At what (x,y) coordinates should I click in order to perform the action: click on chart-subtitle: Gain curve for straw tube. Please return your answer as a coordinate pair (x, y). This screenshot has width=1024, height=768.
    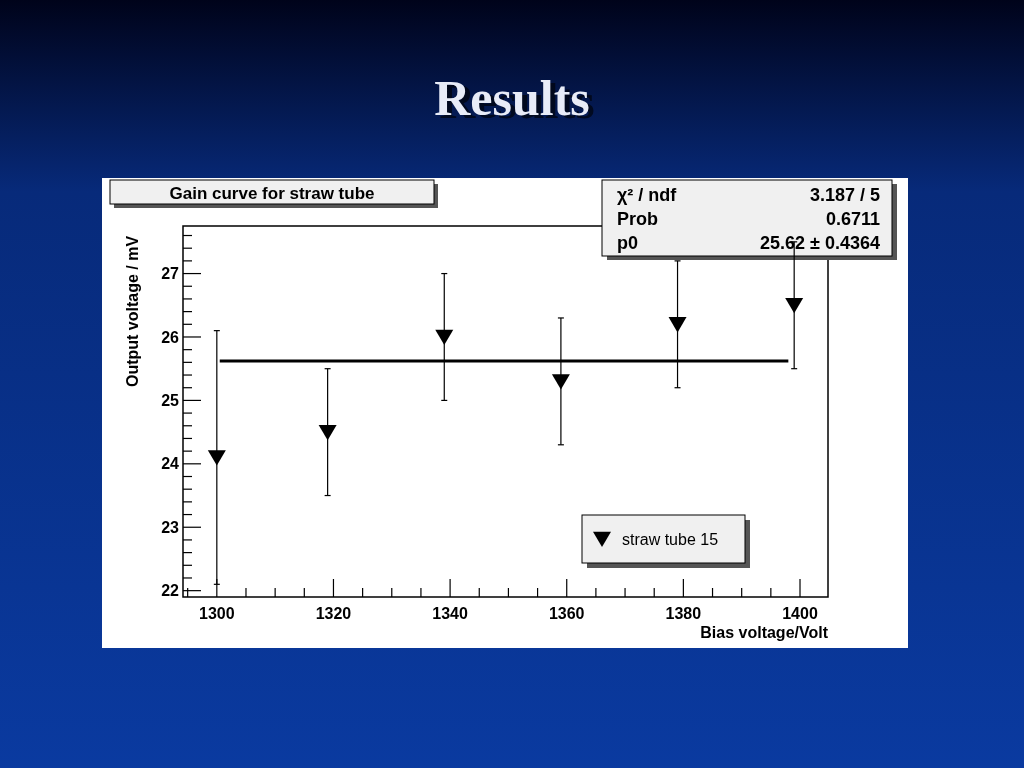
    Looking at the image, I should click on (272, 193).